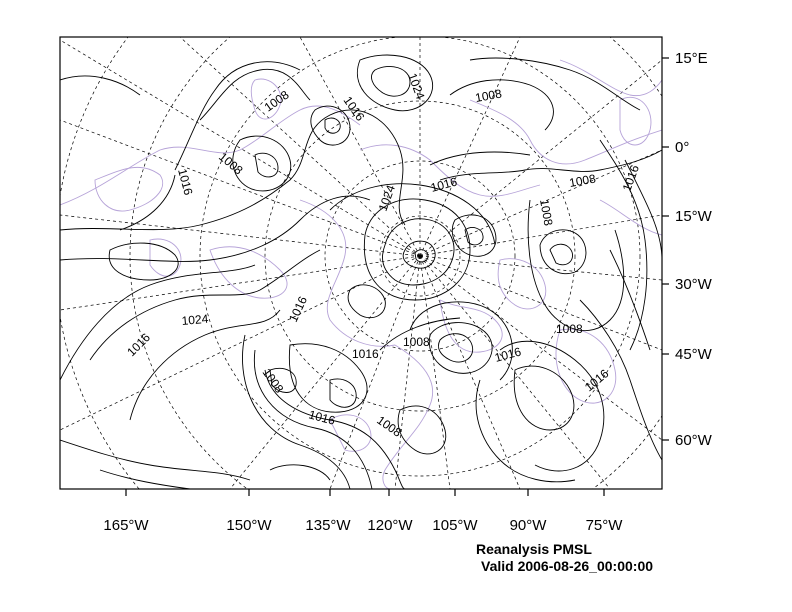 This screenshot has width=792, height=612. Describe the element at coordinates (567, 566) in the screenshot. I see `map-valid-time: Valid 2006-08-26_00:00:00` at that location.